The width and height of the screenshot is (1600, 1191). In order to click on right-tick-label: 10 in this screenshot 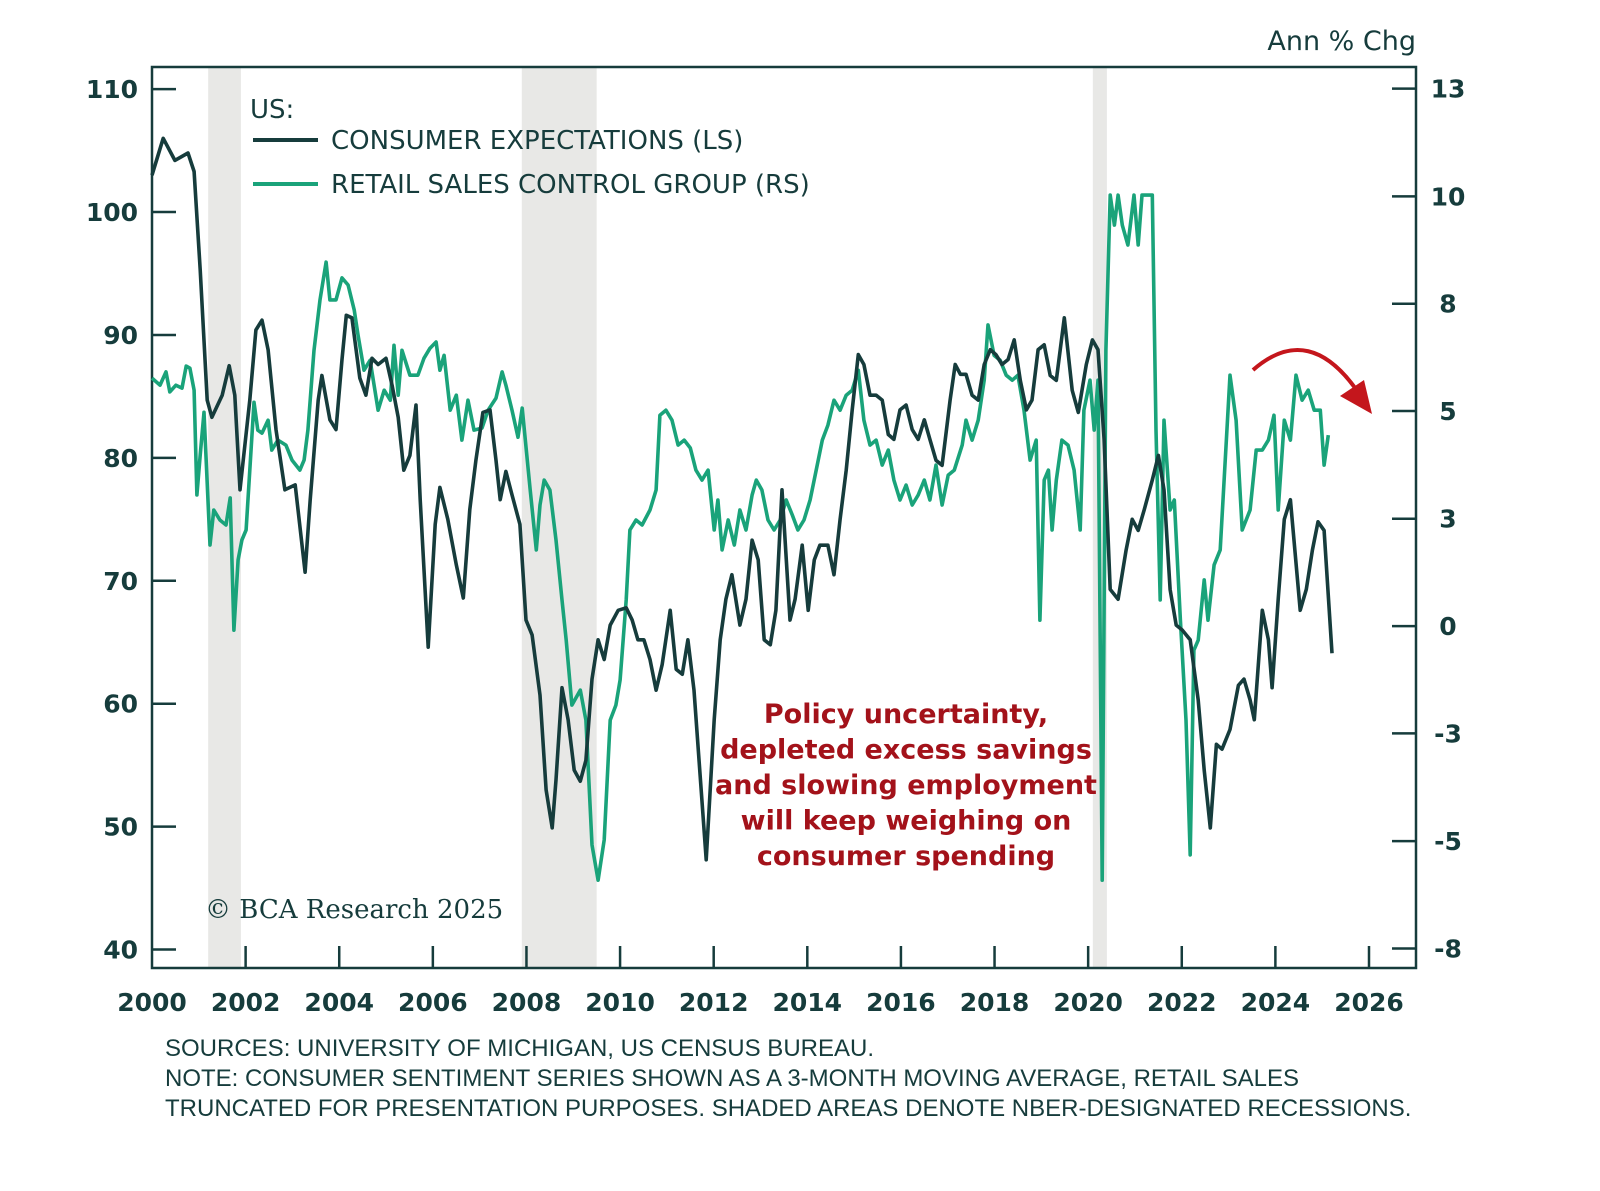, I will do `click(1448, 196)`.